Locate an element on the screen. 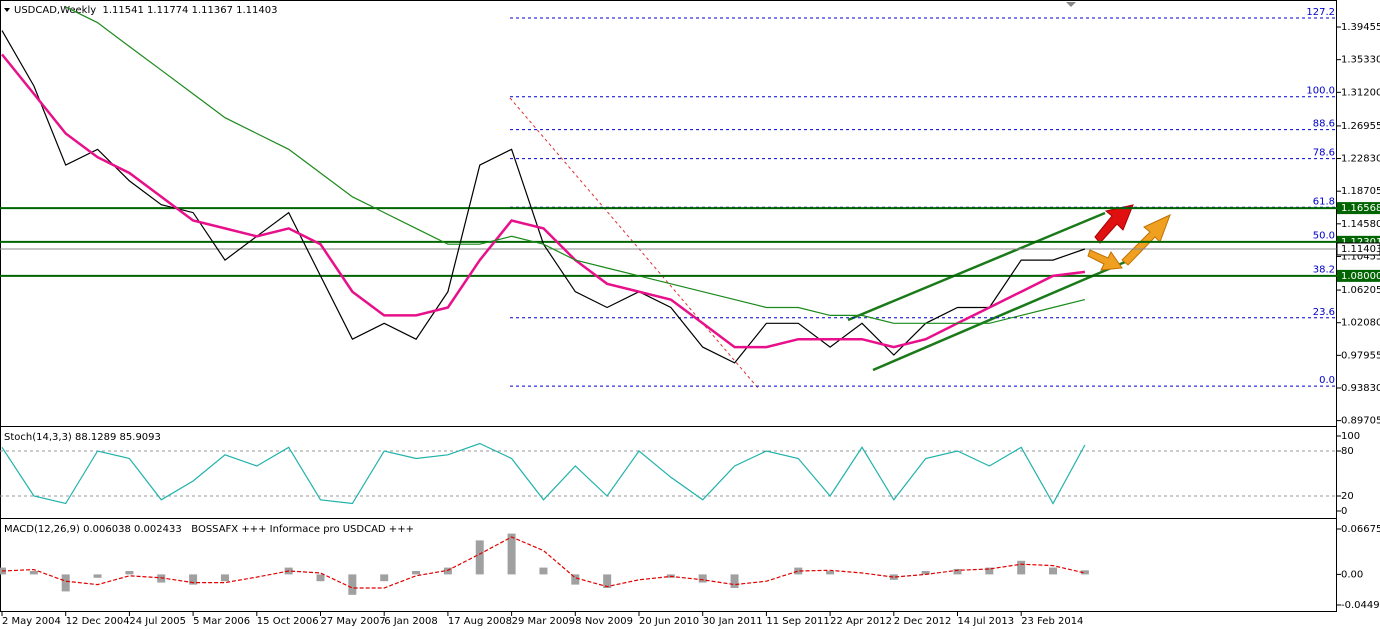 The width and height of the screenshot is (1380, 629). fib-label: 61.8 is located at coordinates (1324, 201).